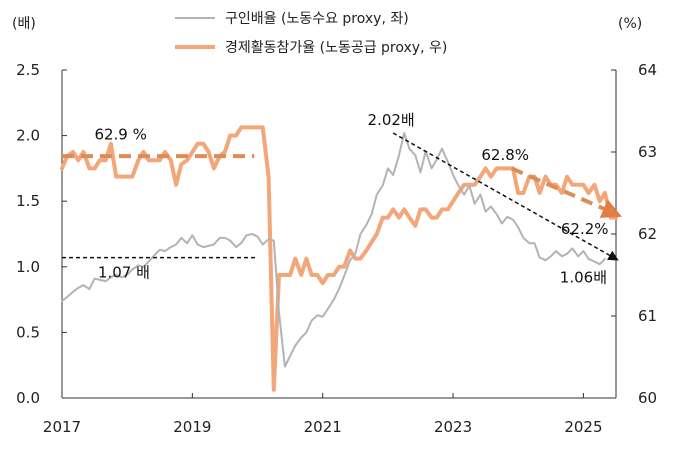  Describe the element at coordinates (28, 70) in the screenshot. I see `left-tick-label: 2.5` at that location.